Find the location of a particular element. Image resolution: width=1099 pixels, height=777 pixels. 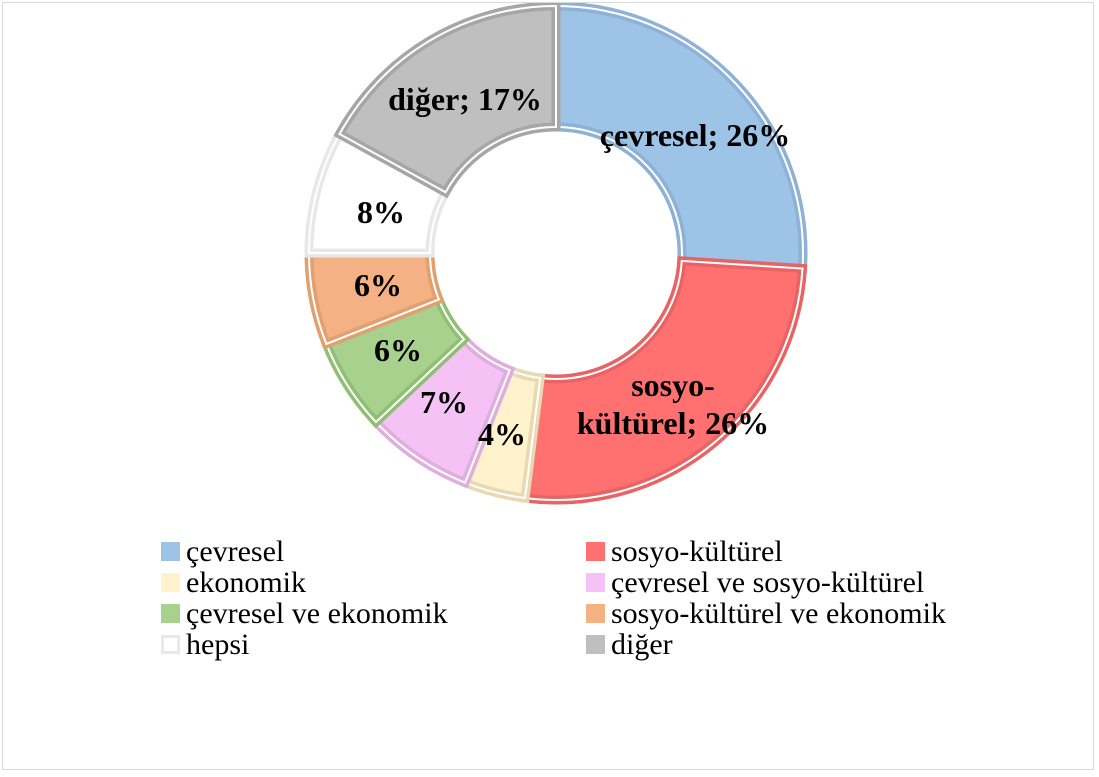

legend-swatch-cevresel is located at coordinates (170, 551).